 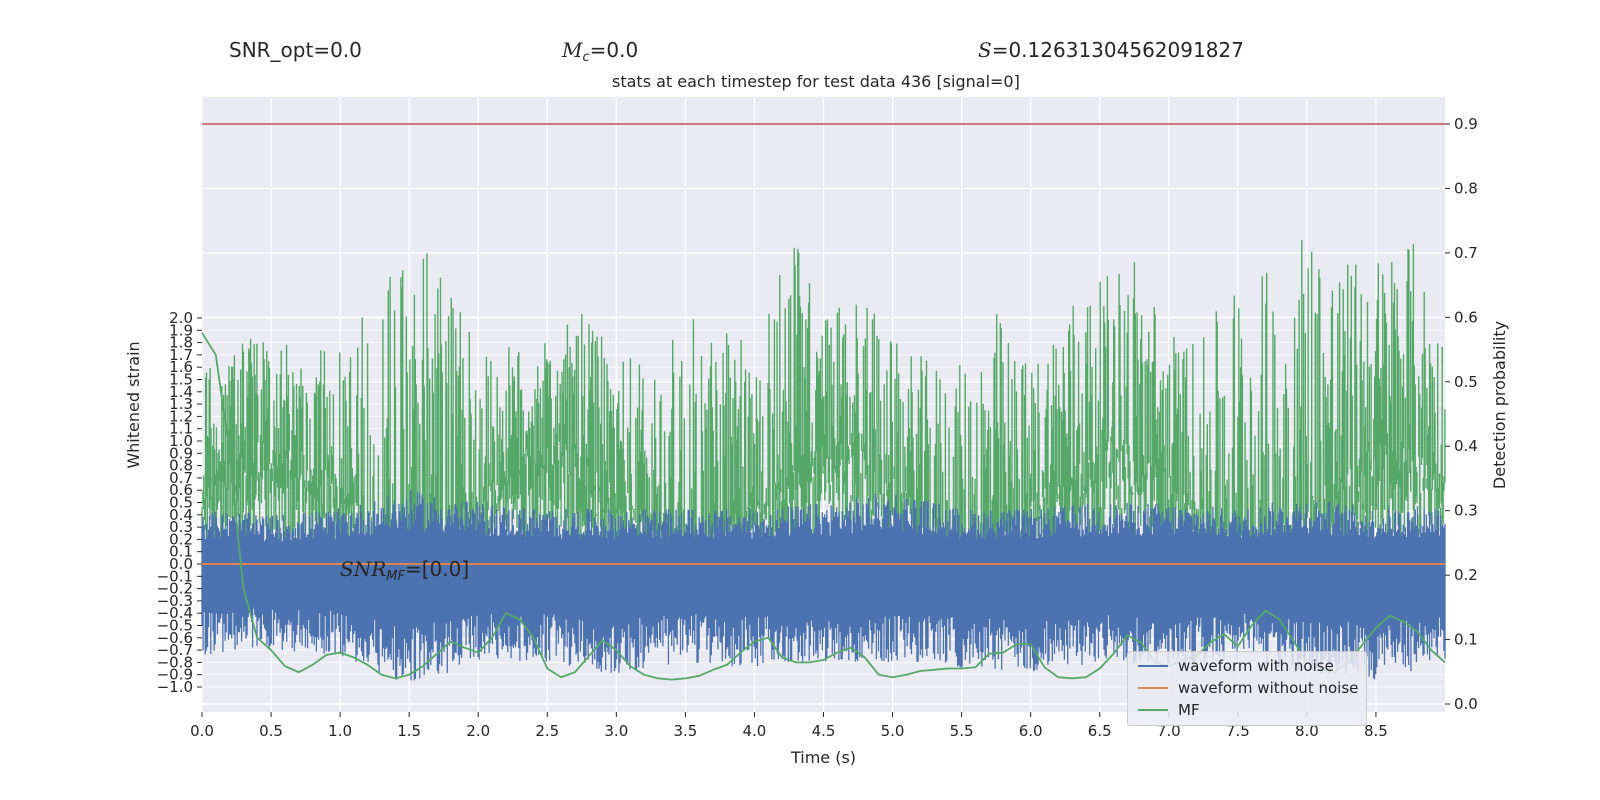 I want to click on y-left-tick-label: 1.3, so click(x=181, y=404).